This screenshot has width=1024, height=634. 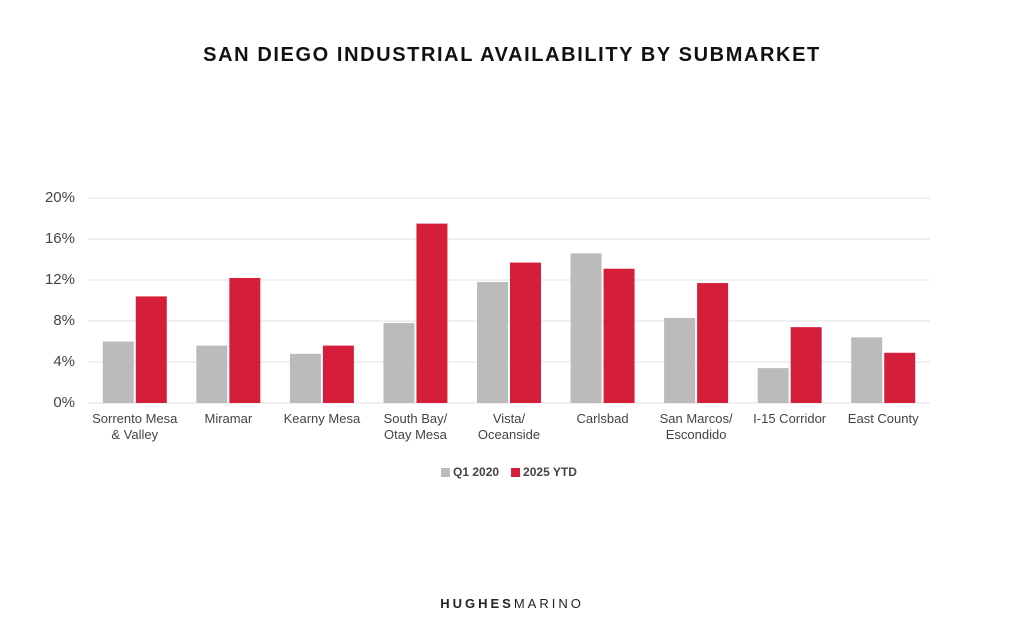 I want to click on legend-label: Q1 2020, so click(x=476, y=472).